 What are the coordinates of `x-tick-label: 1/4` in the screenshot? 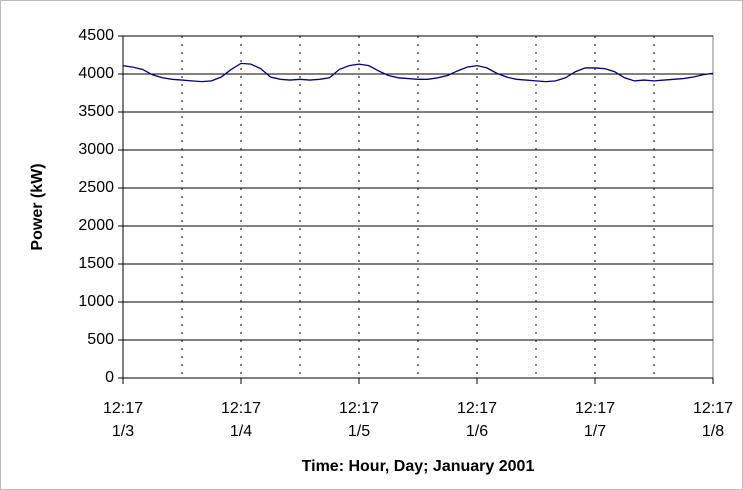 It's located at (241, 431).